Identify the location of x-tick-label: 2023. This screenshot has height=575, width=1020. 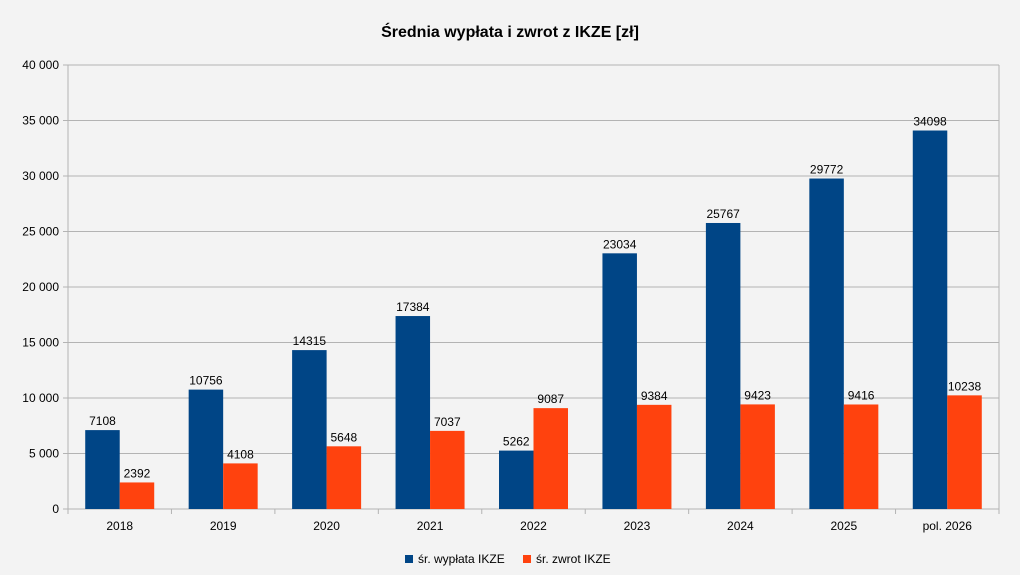
(637, 526).